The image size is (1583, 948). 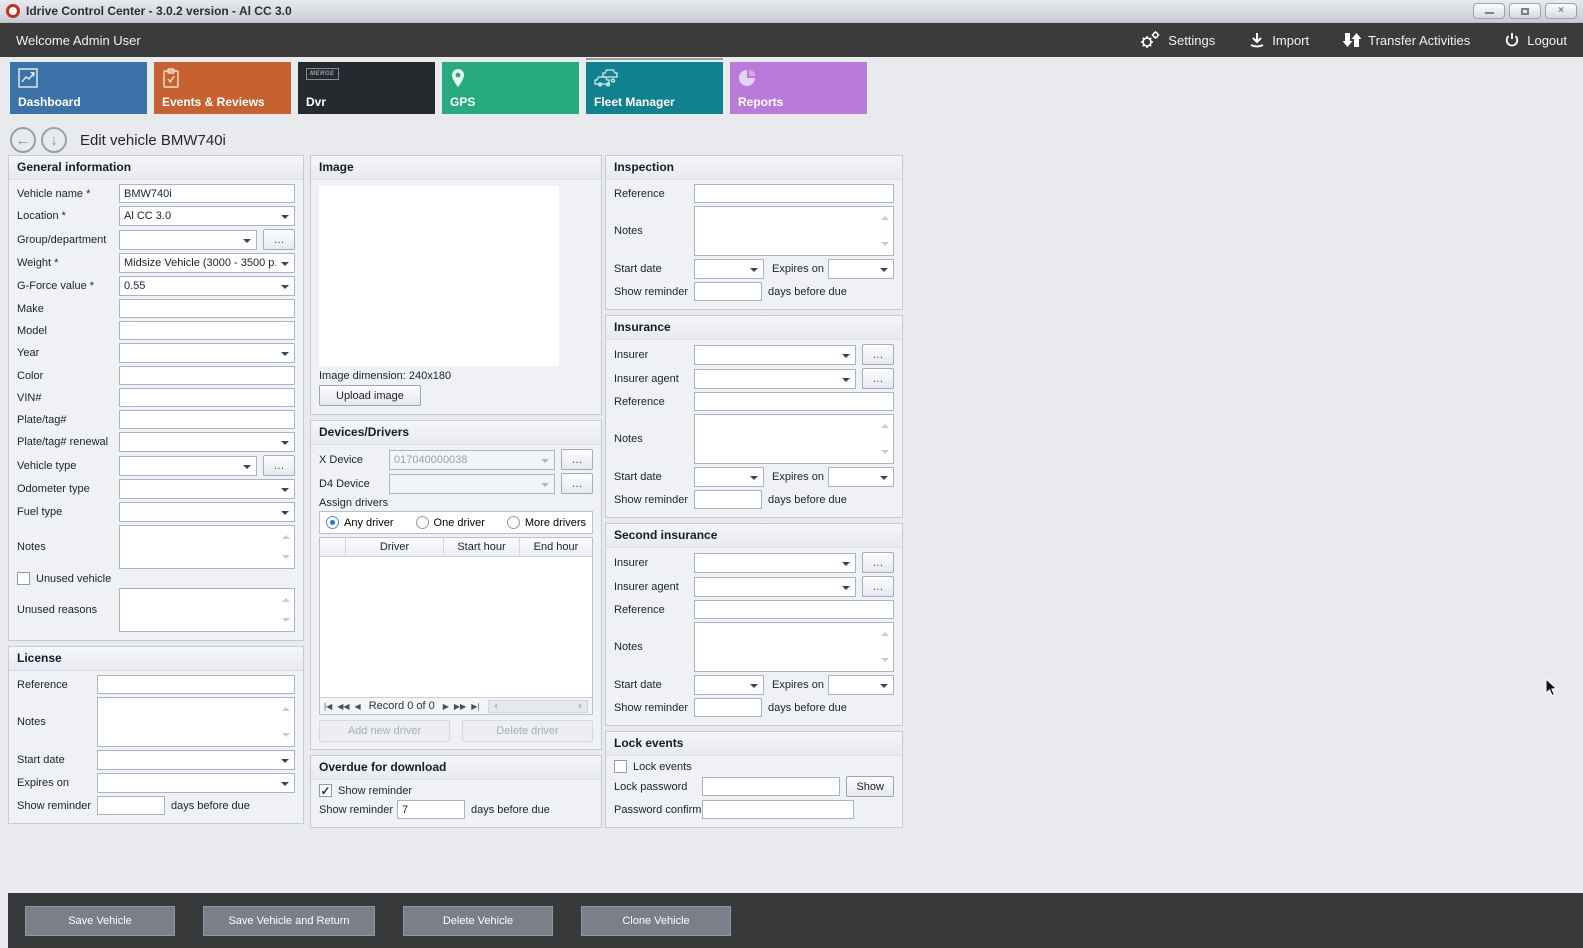 What do you see at coordinates (728, 499) in the screenshot?
I see `insurance-reminder-input` at bounding box center [728, 499].